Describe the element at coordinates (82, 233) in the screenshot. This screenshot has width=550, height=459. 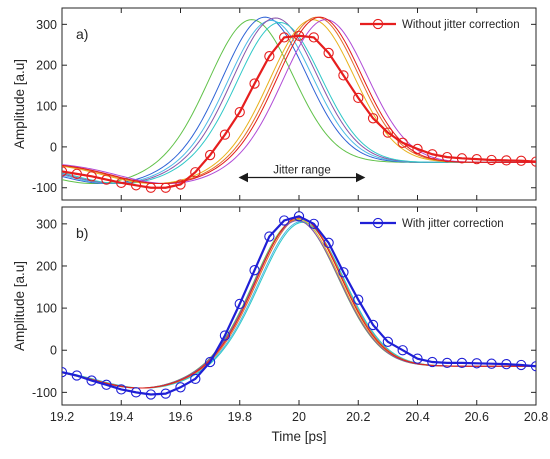
I see `panel-label: b)` at that location.